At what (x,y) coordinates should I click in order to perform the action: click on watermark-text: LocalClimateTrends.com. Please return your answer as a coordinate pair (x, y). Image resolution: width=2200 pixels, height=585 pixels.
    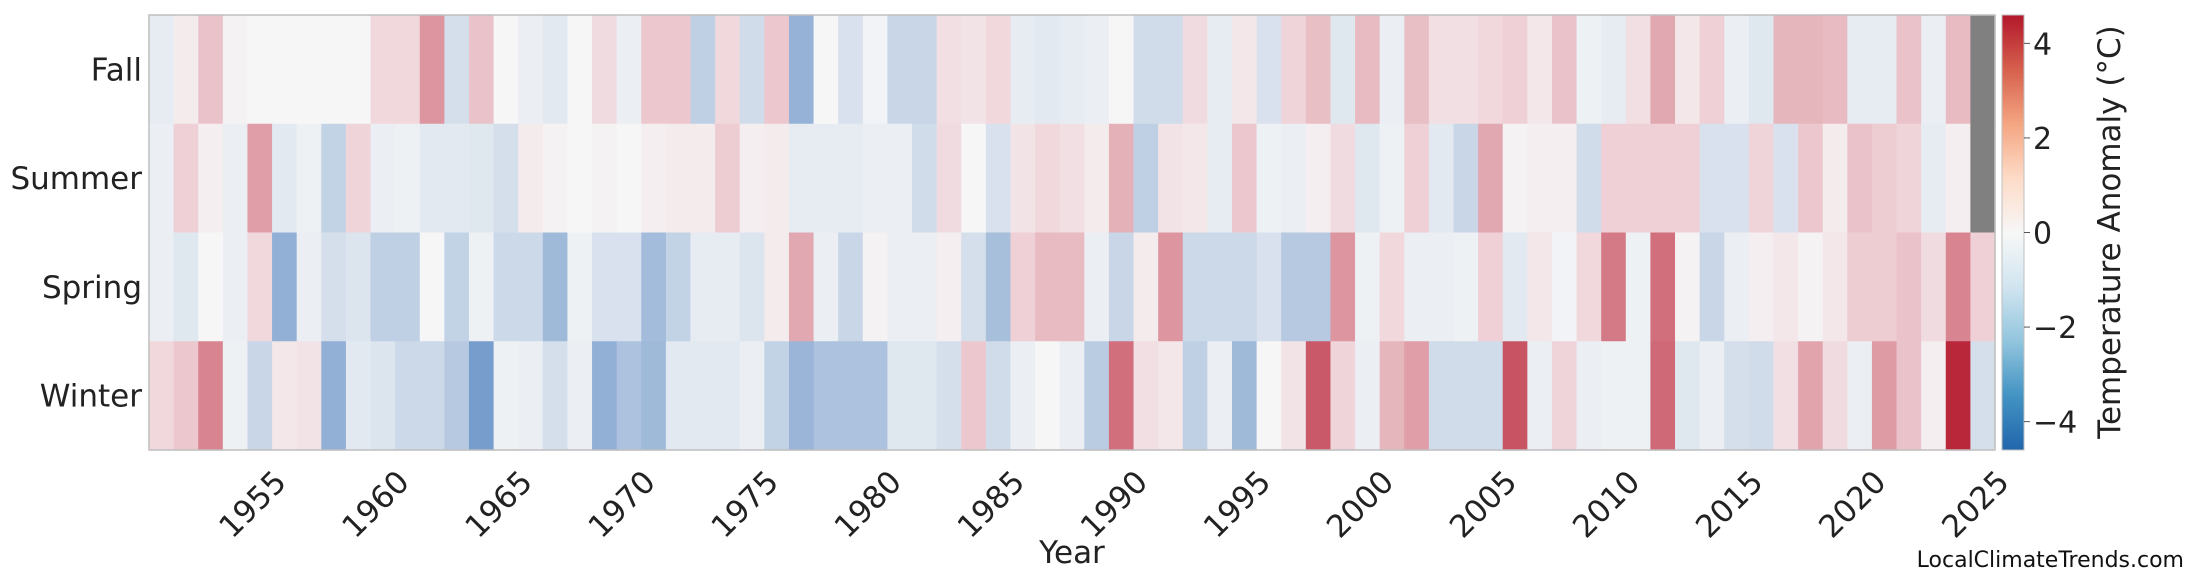
    Looking at the image, I should click on (2050, 560).